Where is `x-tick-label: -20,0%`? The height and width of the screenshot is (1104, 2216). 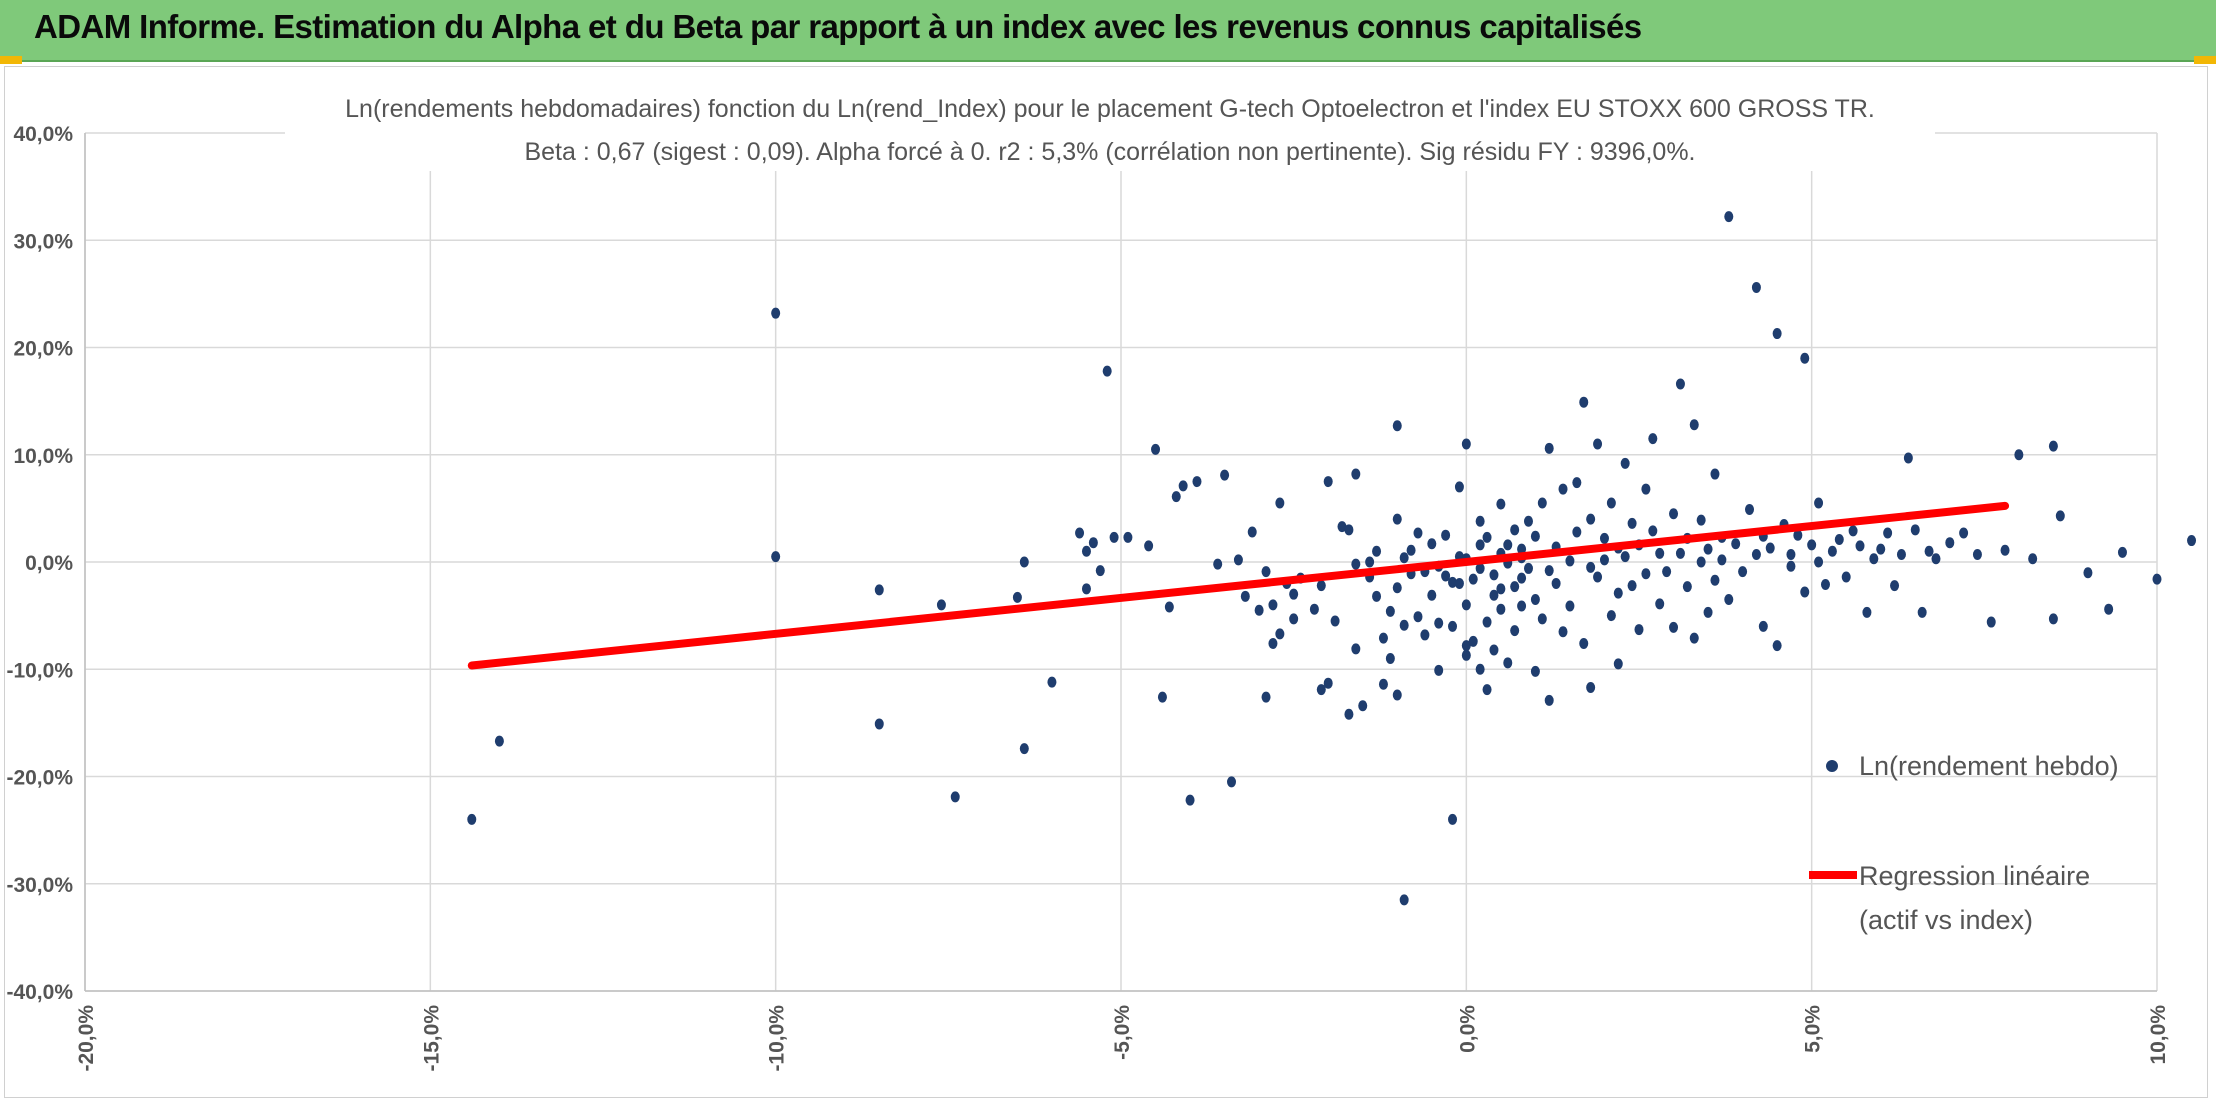
x-tick-label: -20,0% is located at coordinates (86, 1038).